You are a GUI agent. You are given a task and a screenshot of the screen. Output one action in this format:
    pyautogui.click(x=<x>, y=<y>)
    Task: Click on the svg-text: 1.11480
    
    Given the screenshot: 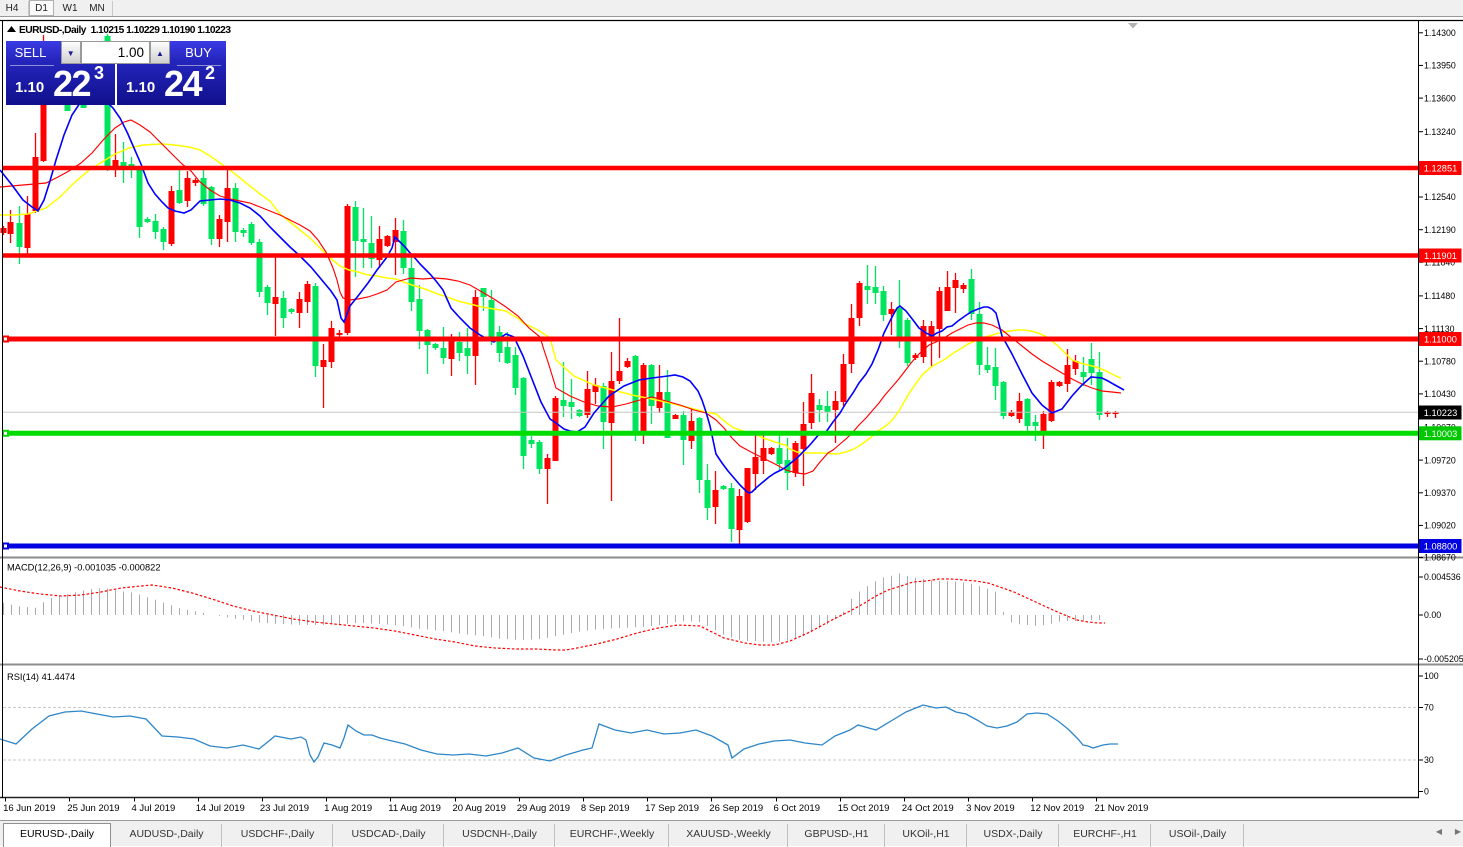 What is the action you would take?
    pyautogui.click(x=1439, y=296)
    